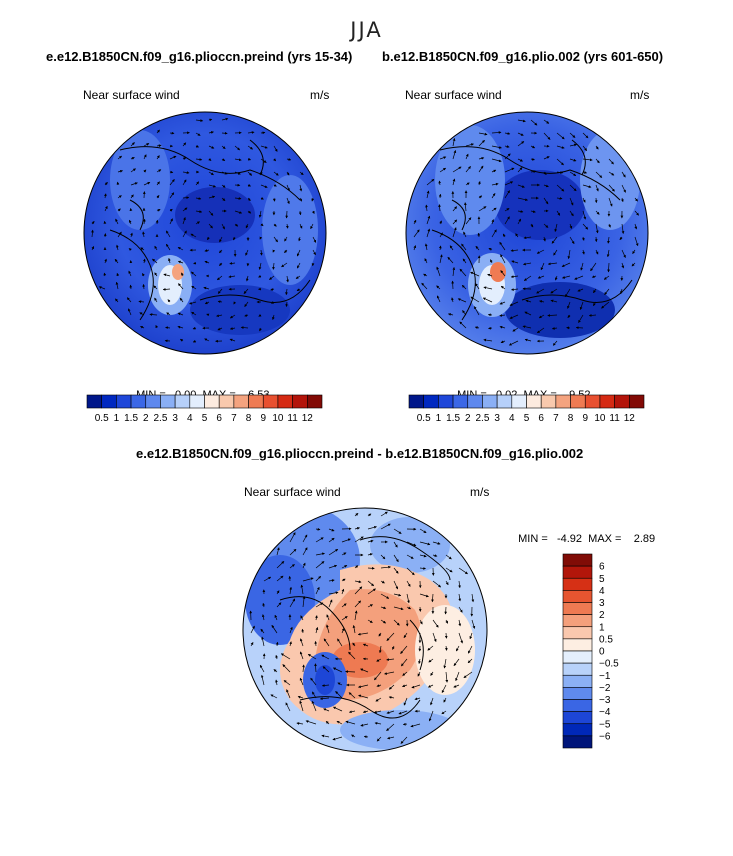 The width and height of the screenshot is (733, 856). Describe the element at coordinates (512, 418) in the screenshot. I see `panel2-colorbar-label: 4` at that location.